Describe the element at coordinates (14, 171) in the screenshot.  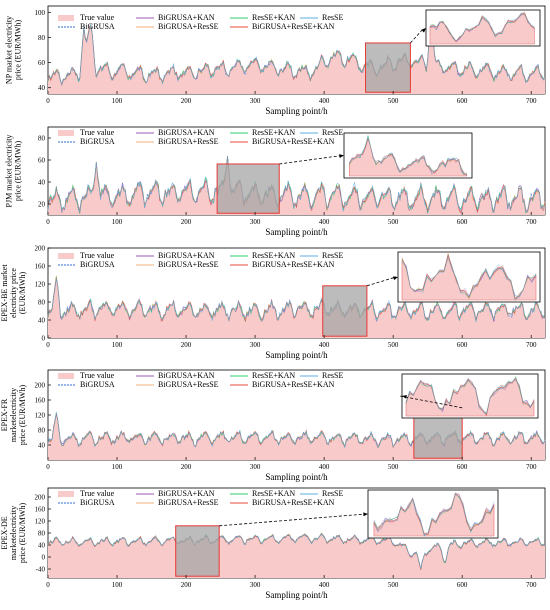
I see `y-axis-label: PJM market electricityprice (EUR/MWh)` at that location.